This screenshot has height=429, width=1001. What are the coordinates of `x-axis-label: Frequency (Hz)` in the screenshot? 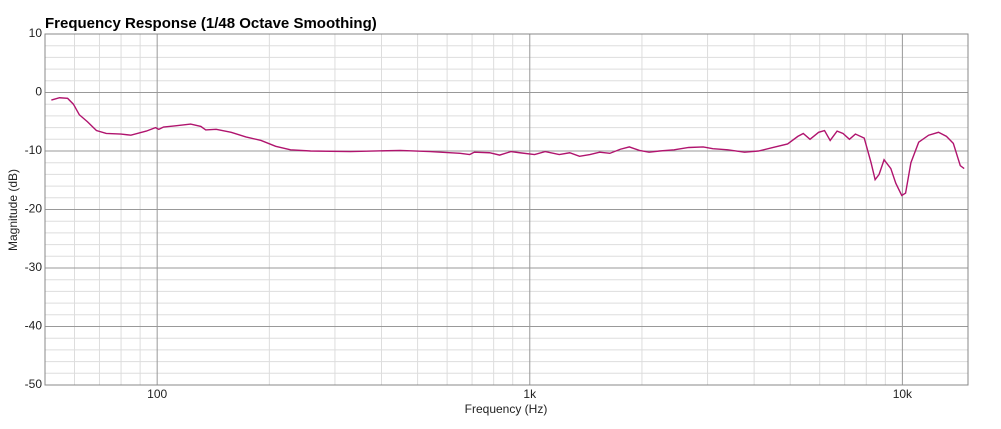 It's located at (506, 409).